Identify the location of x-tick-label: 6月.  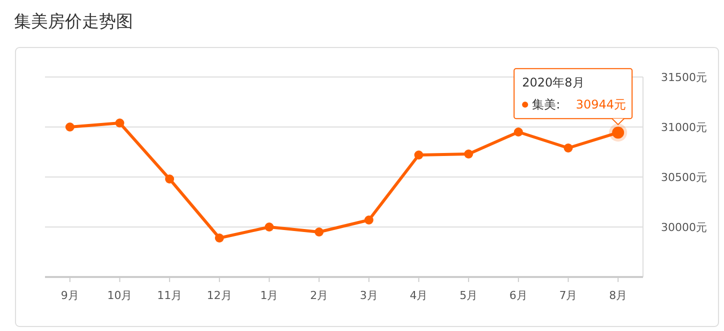
(518, 295).